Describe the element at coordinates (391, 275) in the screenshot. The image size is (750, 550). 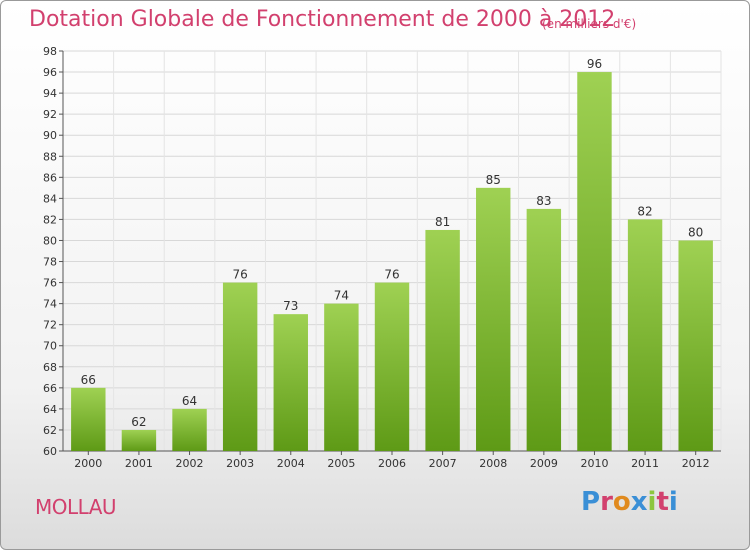
I see `value-label-2006: 76` at that location.